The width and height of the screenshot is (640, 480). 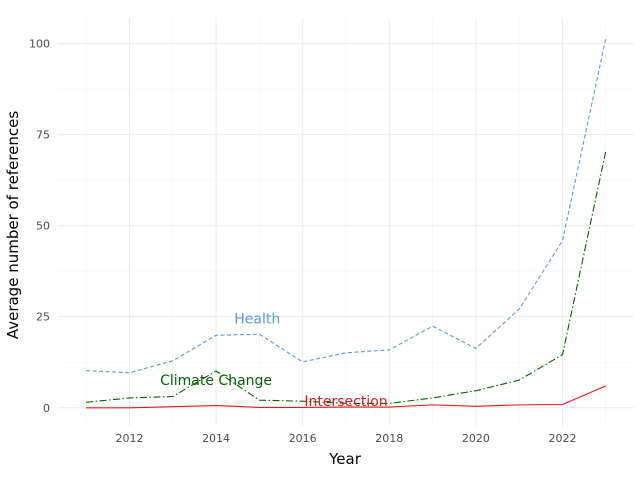 I want to click on y-tick-label: 0, so click(x=46, y=408).